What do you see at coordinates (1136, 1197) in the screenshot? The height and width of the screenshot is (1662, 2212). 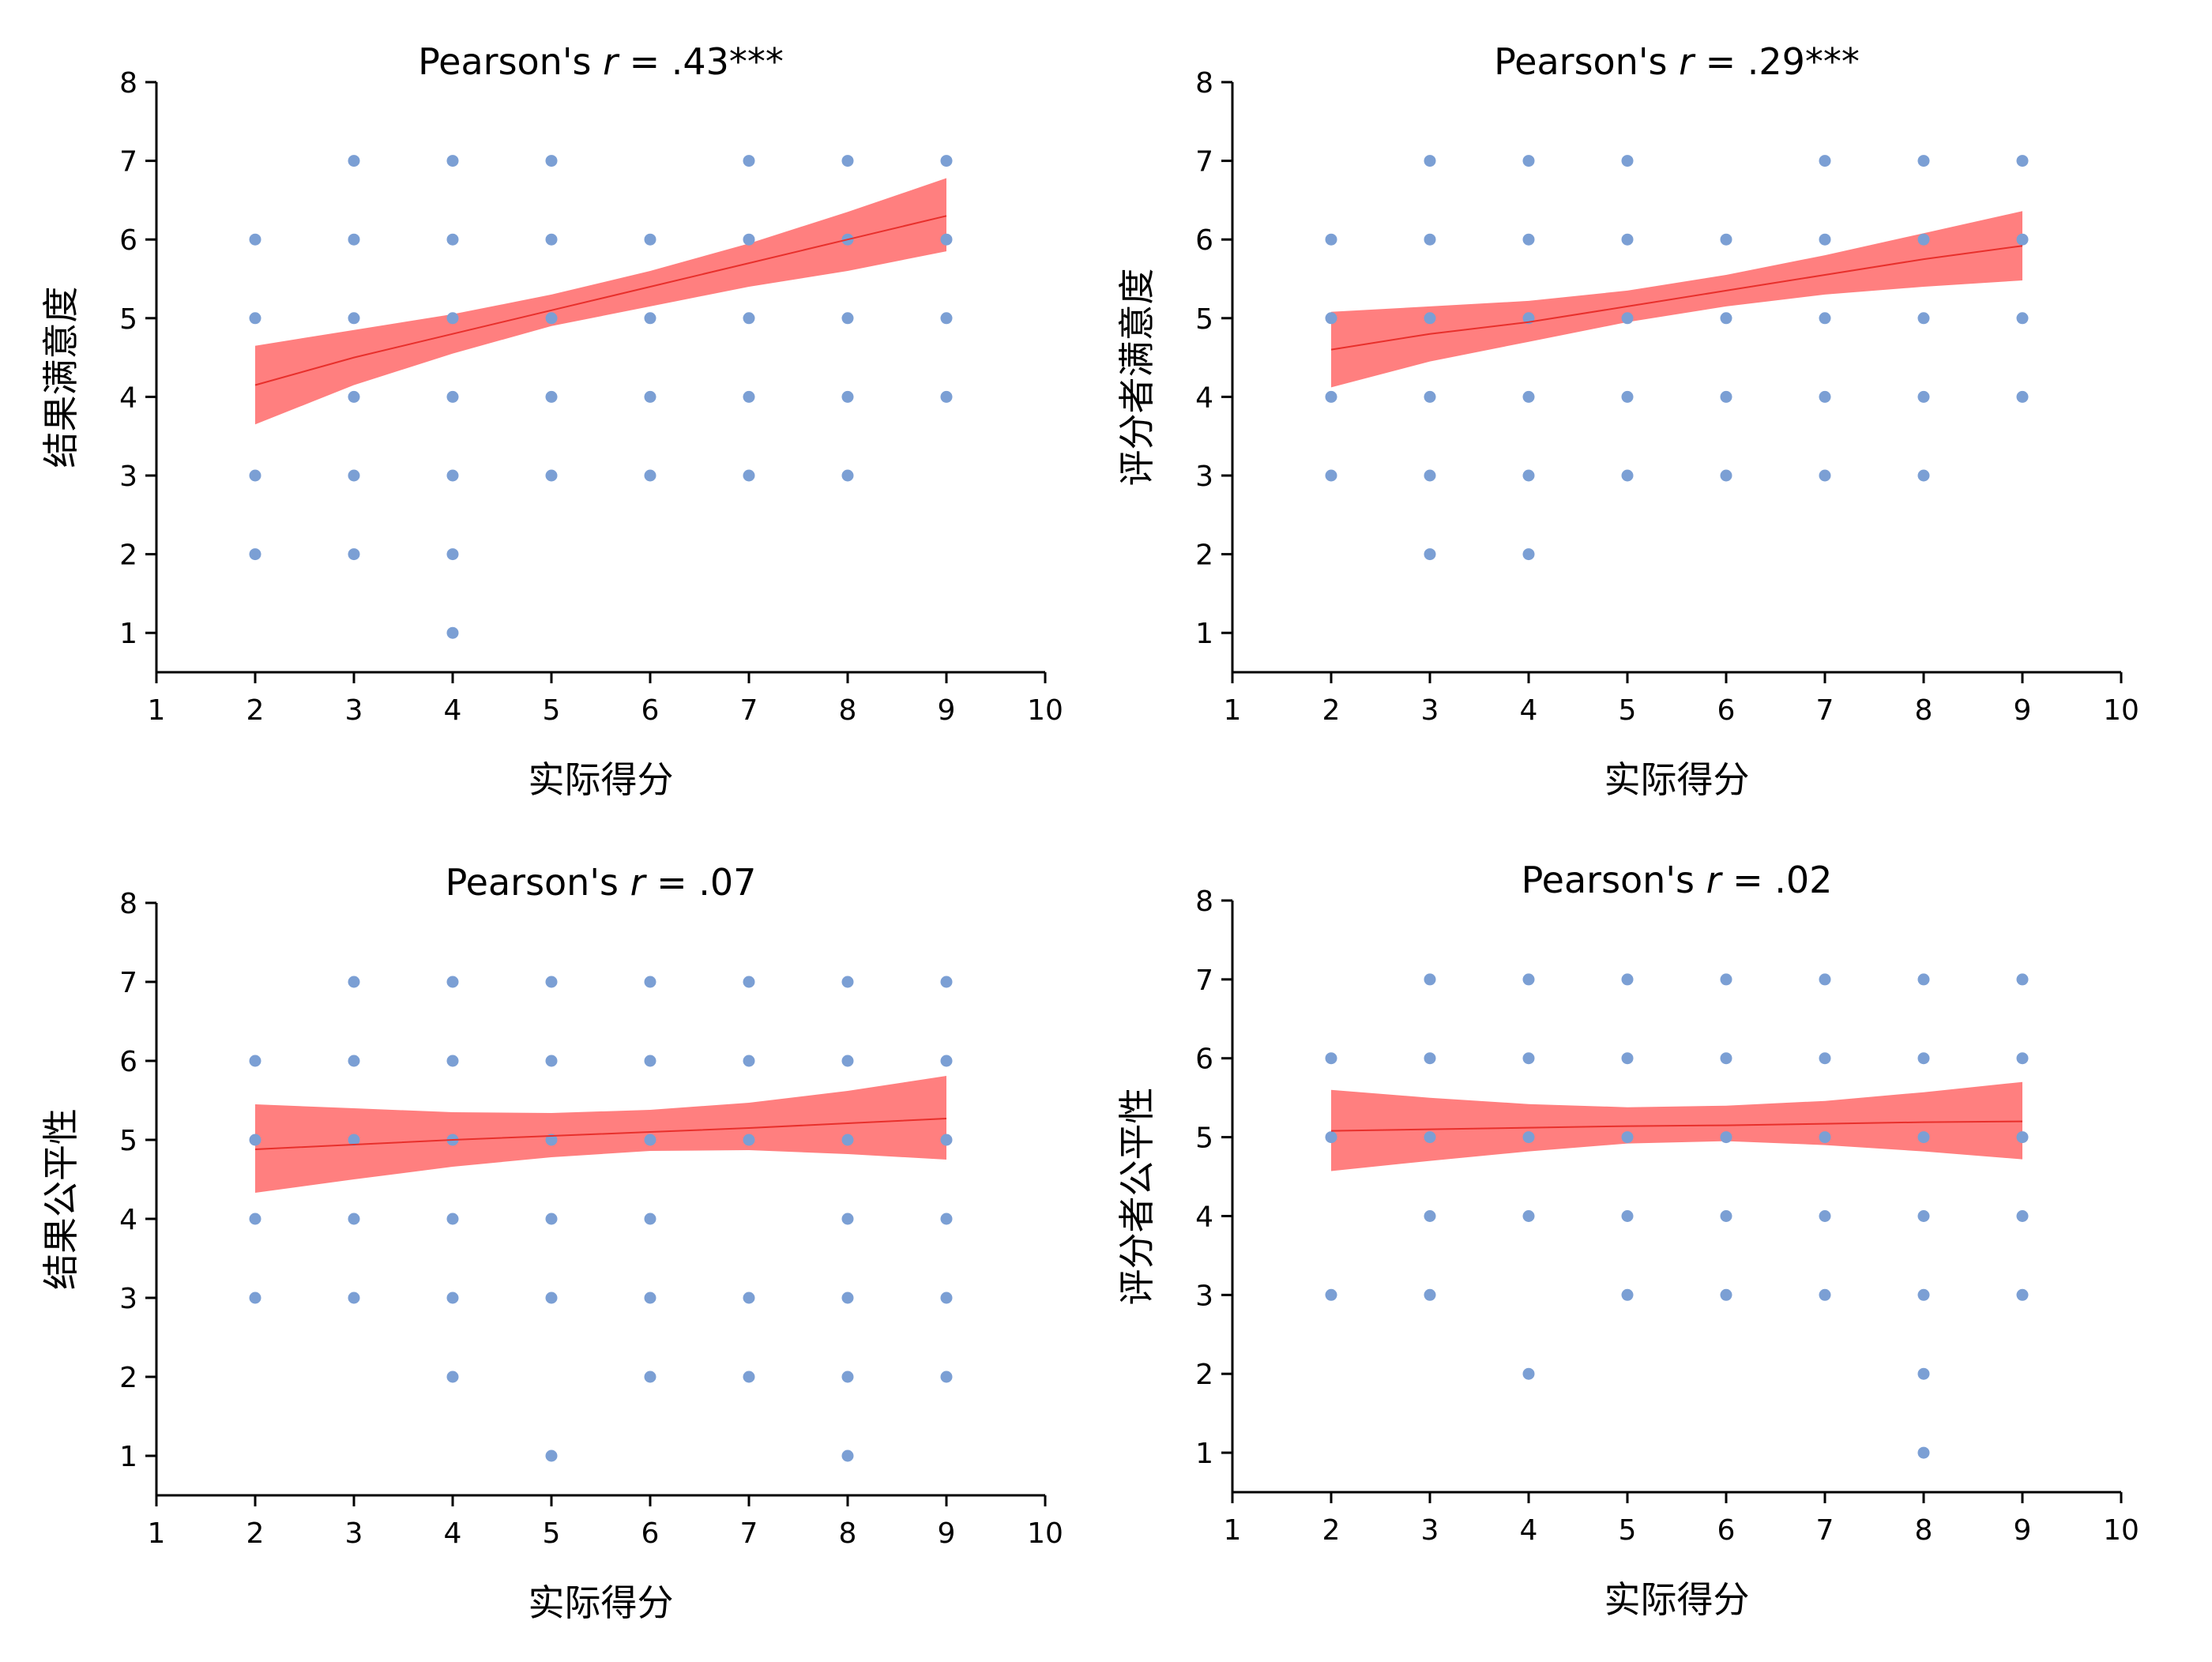 I see `y-axis-title: 评分者公平性` at bounding box center [1136, 1197].